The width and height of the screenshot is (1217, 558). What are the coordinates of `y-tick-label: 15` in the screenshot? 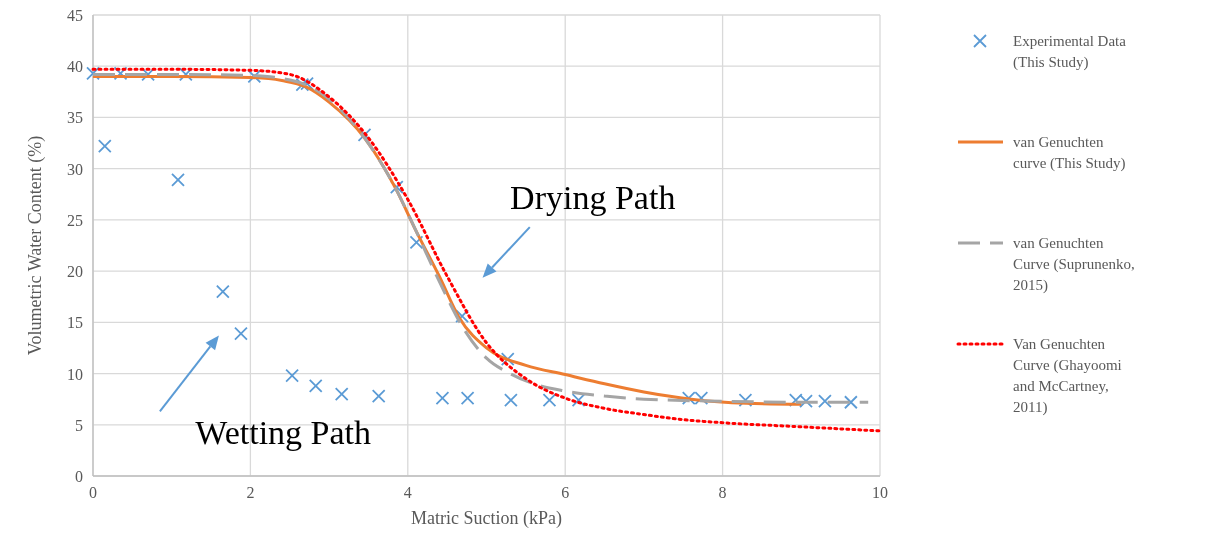 It's located at (75, 323).